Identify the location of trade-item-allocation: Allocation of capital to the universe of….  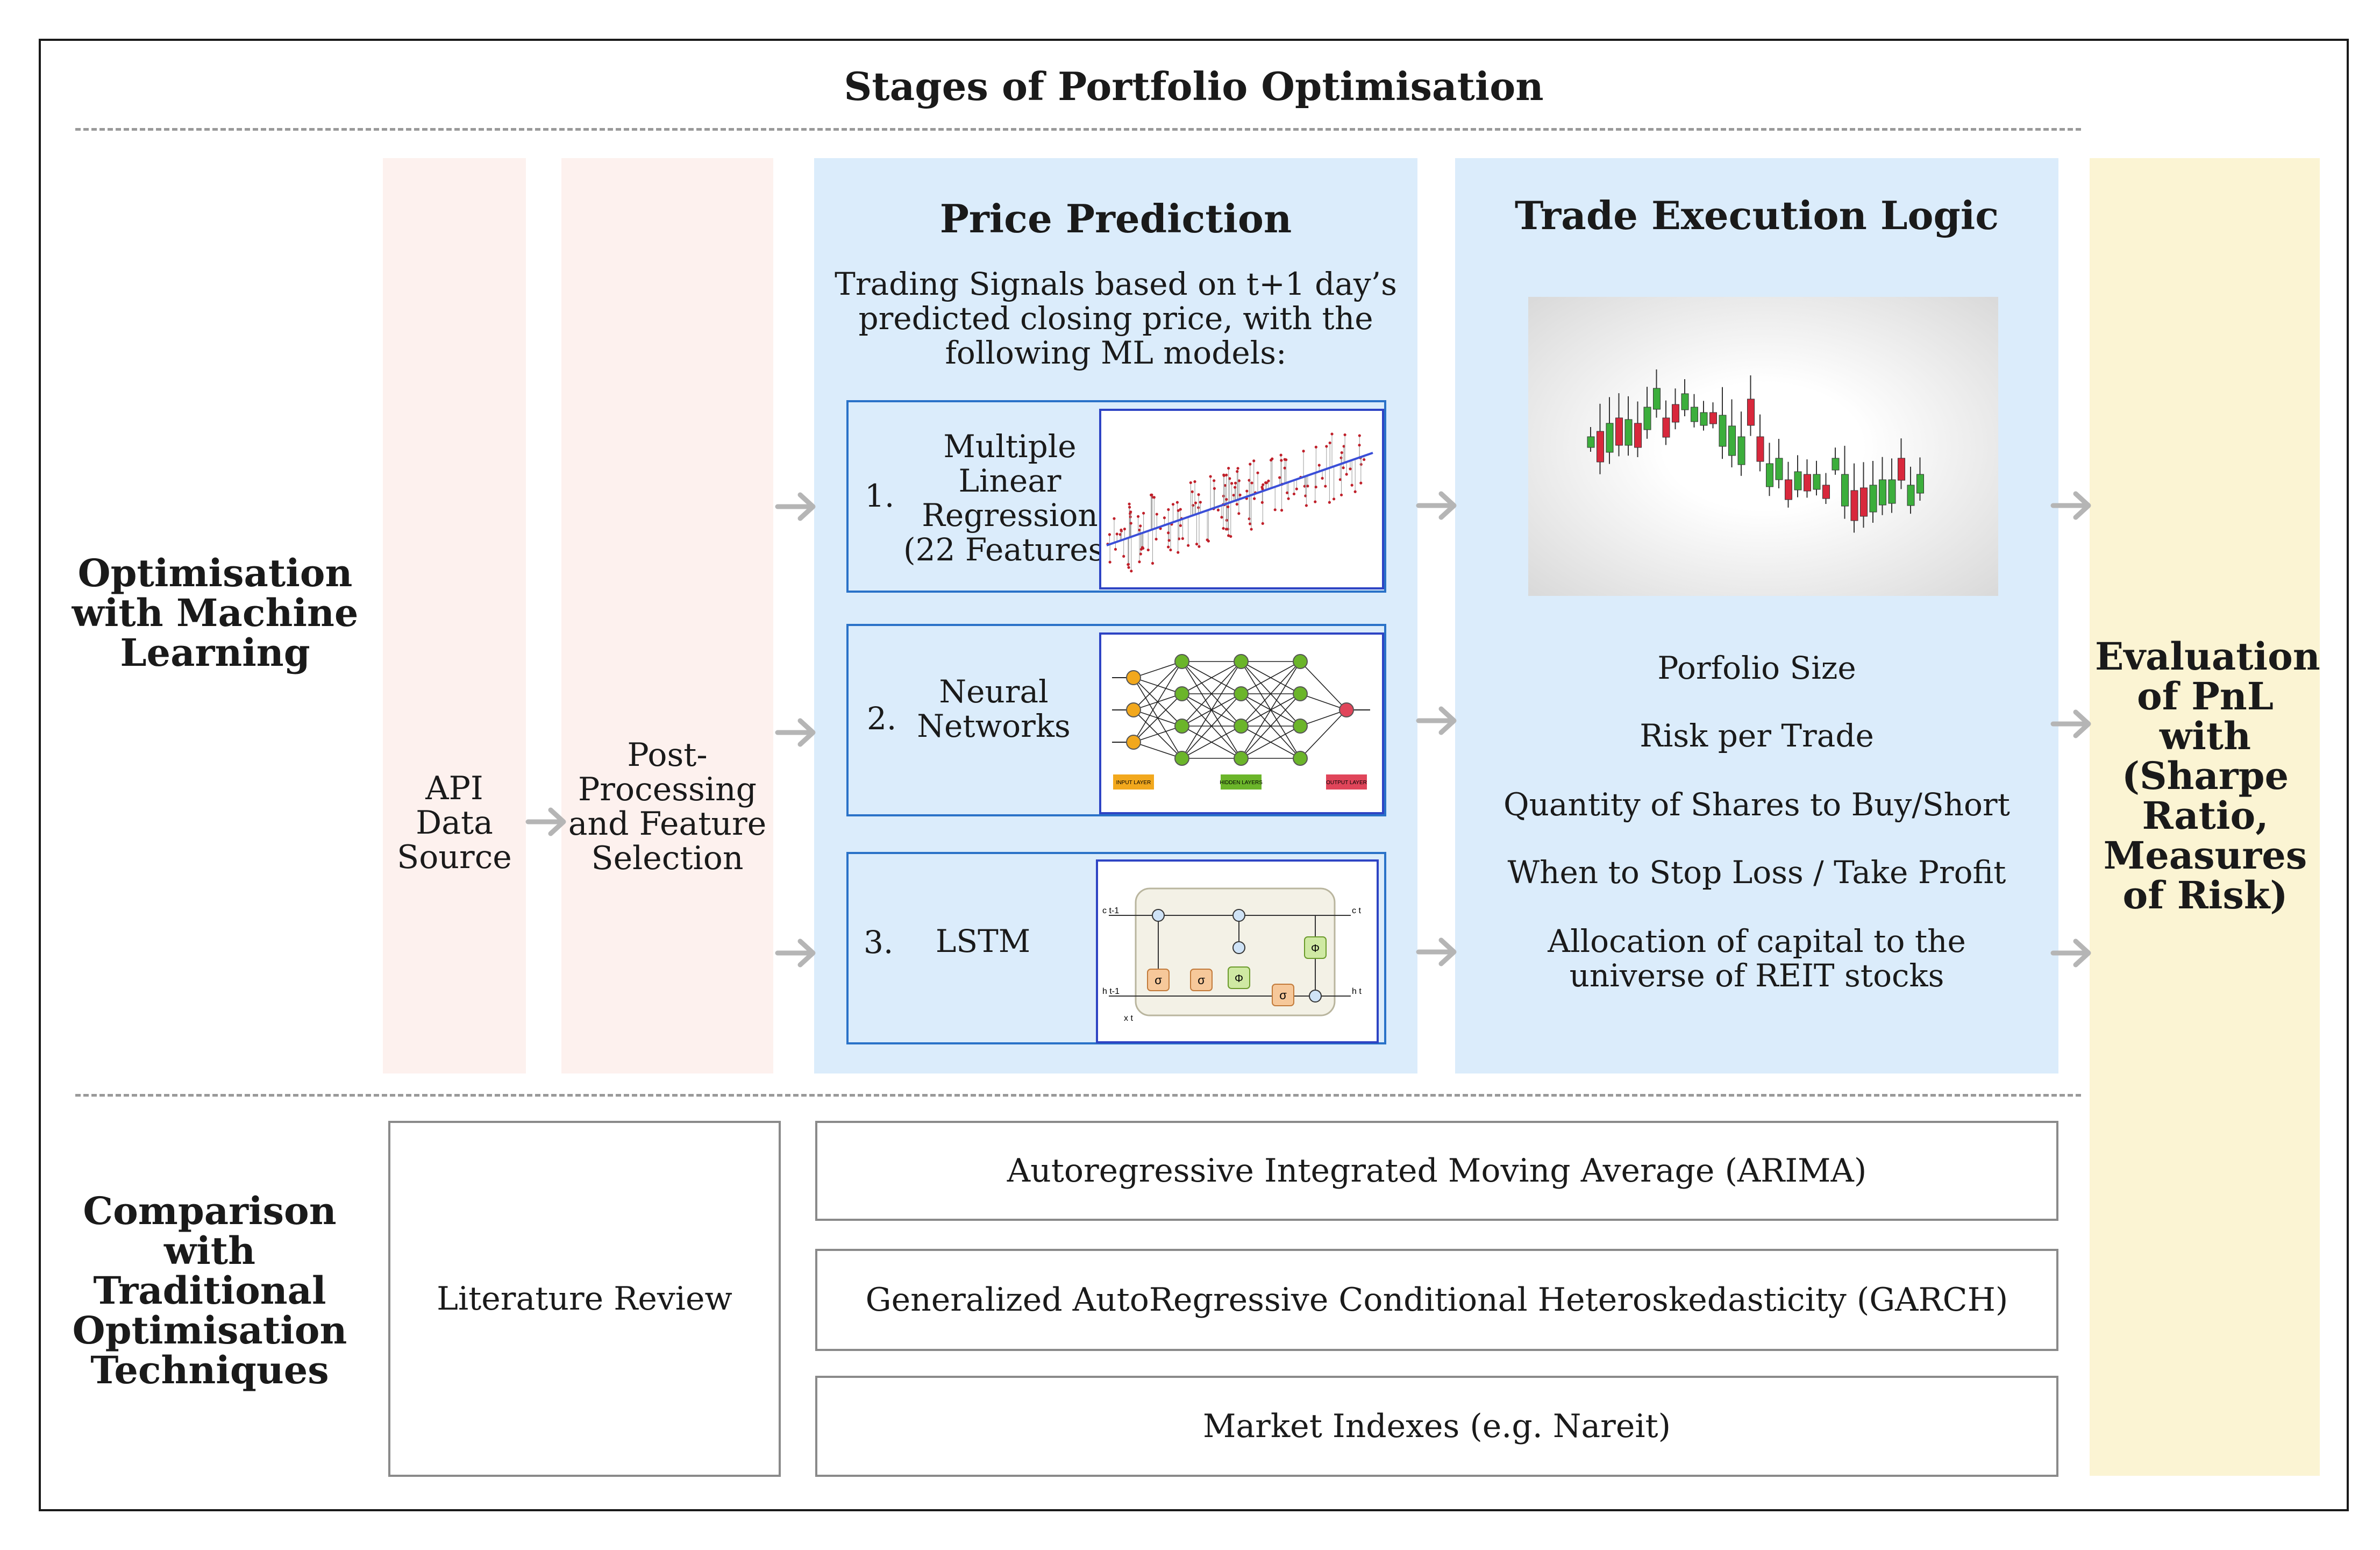
(1757, 958).